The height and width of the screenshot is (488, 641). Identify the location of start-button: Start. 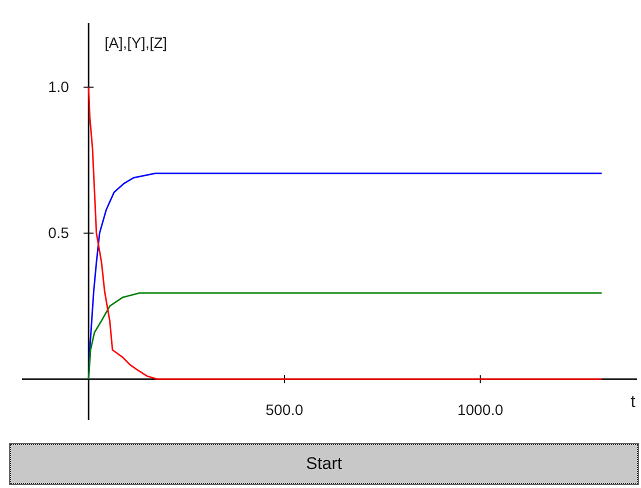
(324, 464).